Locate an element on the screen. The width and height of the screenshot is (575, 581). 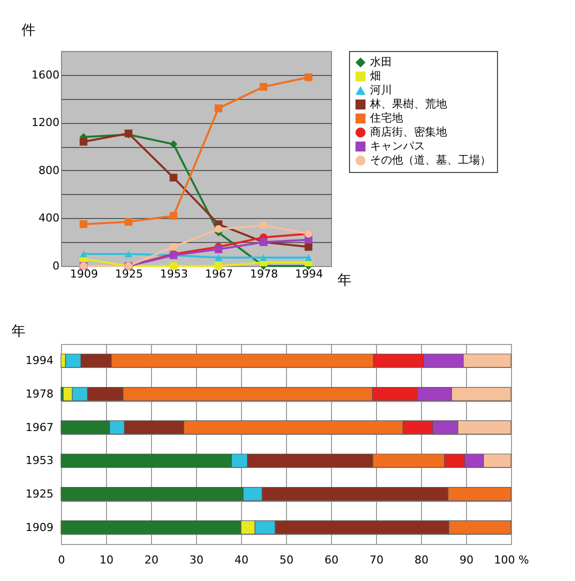
y-tick-label: 1909 is located at coordinates (40, 527).